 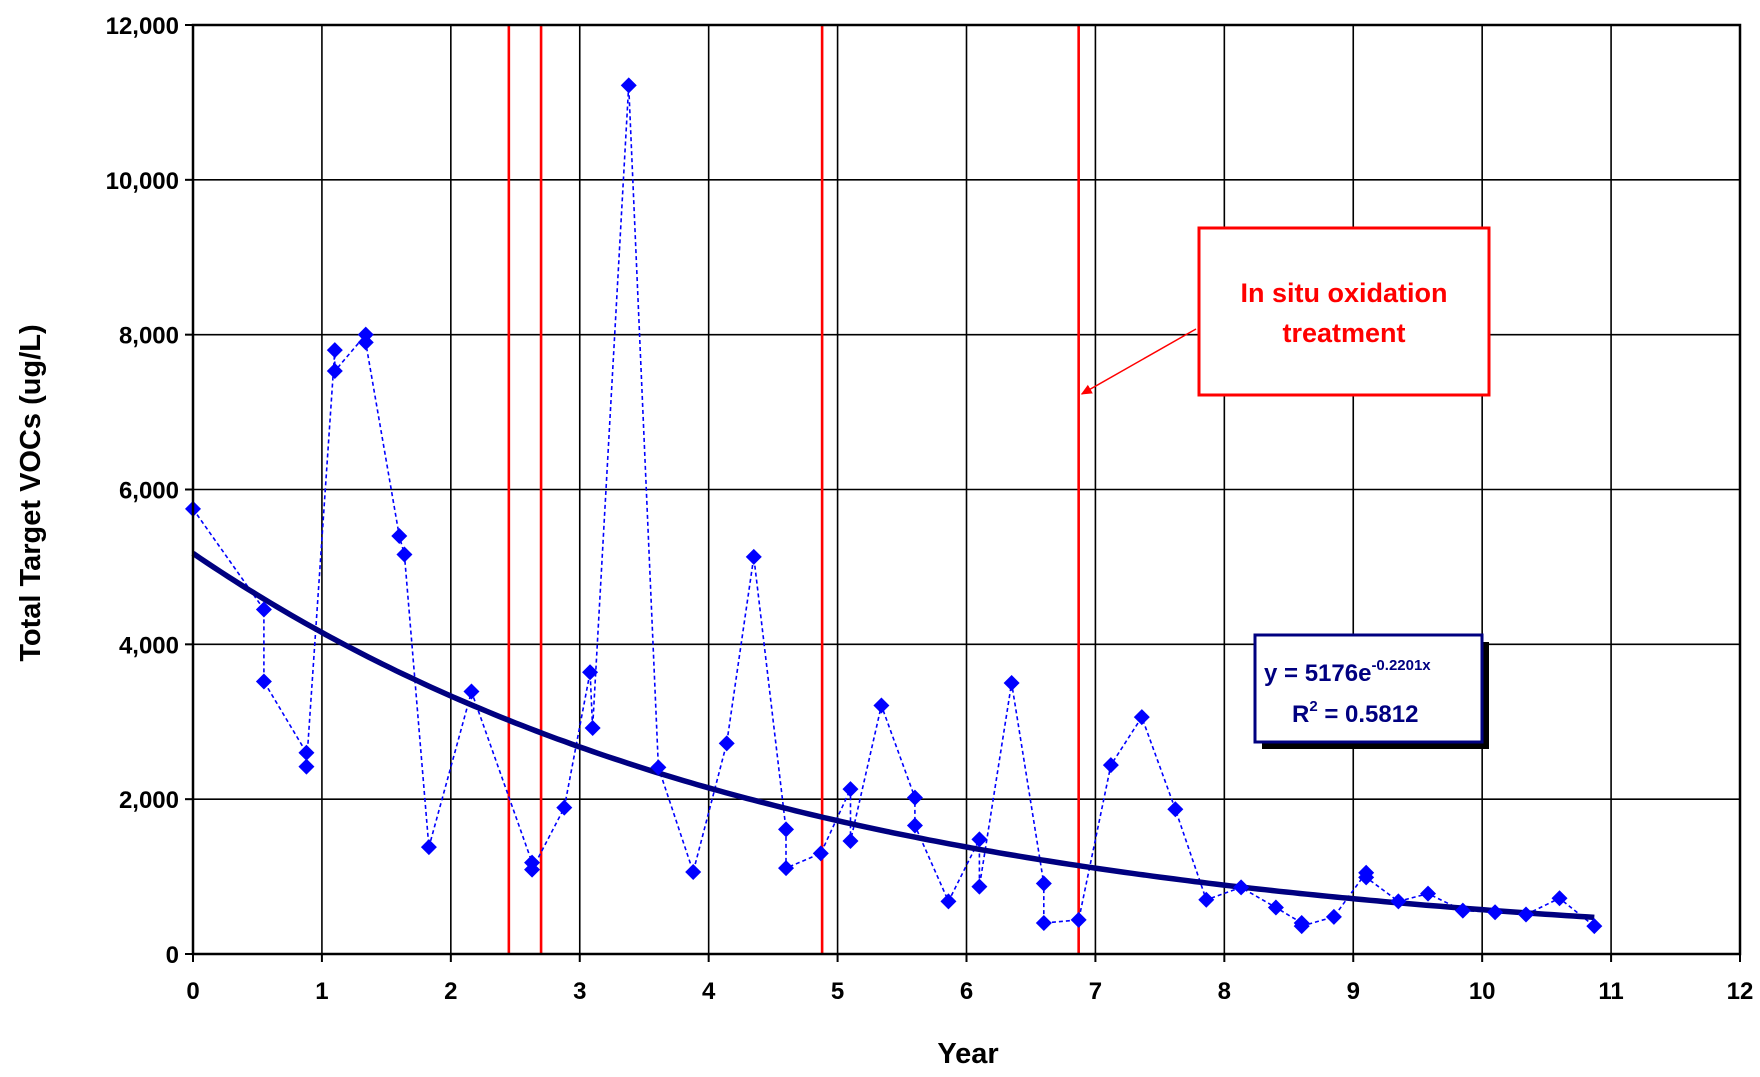 I want to click on y-tick-labels: 0 2,000 4,000 6,000 8,000 10,000 12,000, so click(x=142, y=491).